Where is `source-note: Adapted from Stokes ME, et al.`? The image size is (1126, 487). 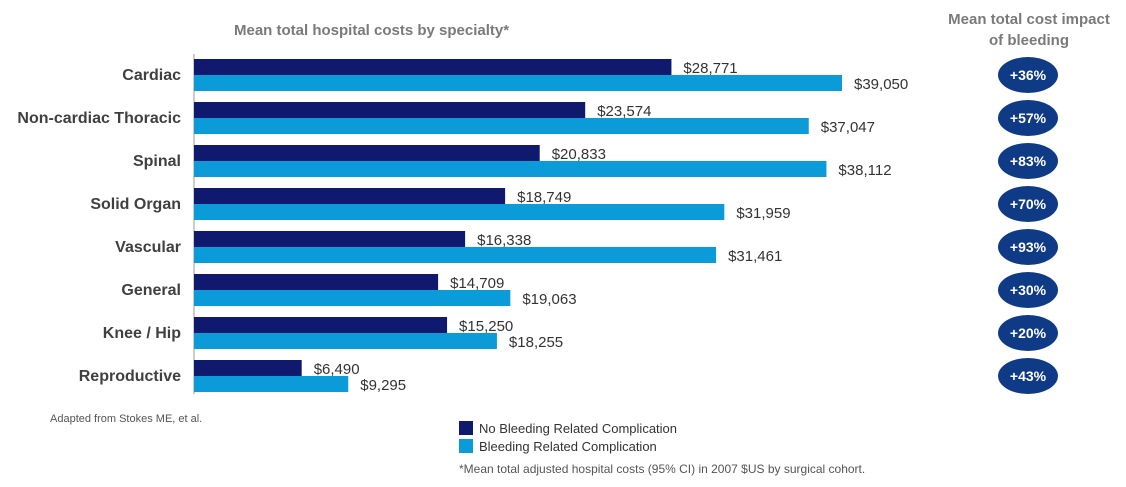
source-note: Adapted from Stokes ME, et al. is located at coordinates (126, 419).